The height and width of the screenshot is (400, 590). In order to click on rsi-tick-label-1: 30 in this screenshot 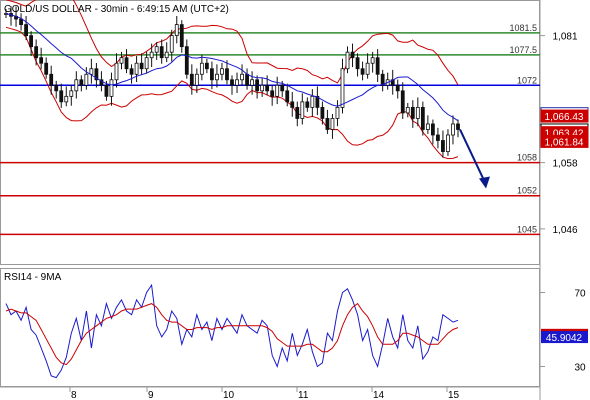, I will do `click(580, 368)`.